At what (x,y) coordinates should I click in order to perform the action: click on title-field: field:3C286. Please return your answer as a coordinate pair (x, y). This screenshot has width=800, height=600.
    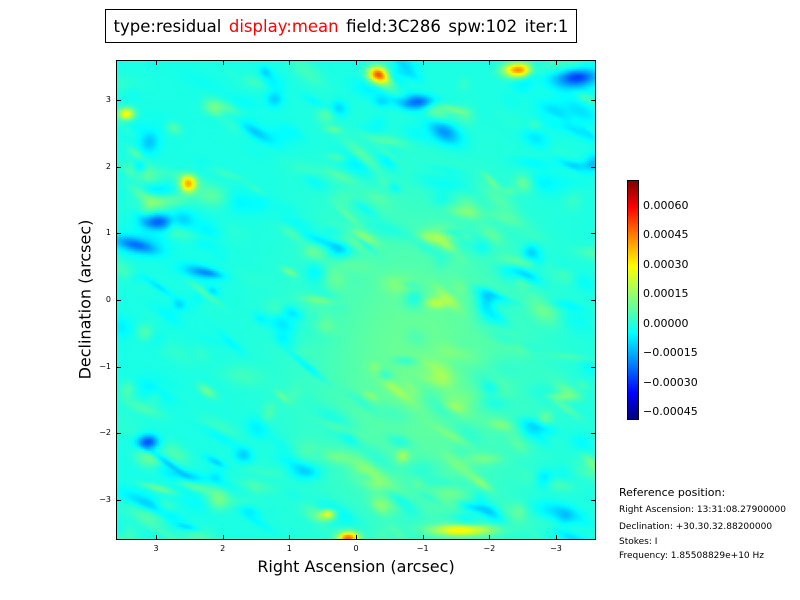
    Looking at the image, I should click on (393, 26).